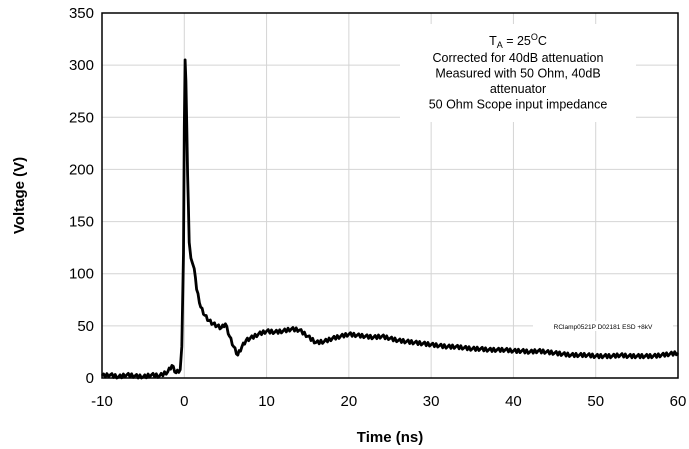 The height and width of the screenshot is (449, 689). What do you see at coordinates (388, 401) in the screenshot?
I see `x-tick-labels: -10 0 10 20 30 40 50 60` at bounding box center [388, 401].